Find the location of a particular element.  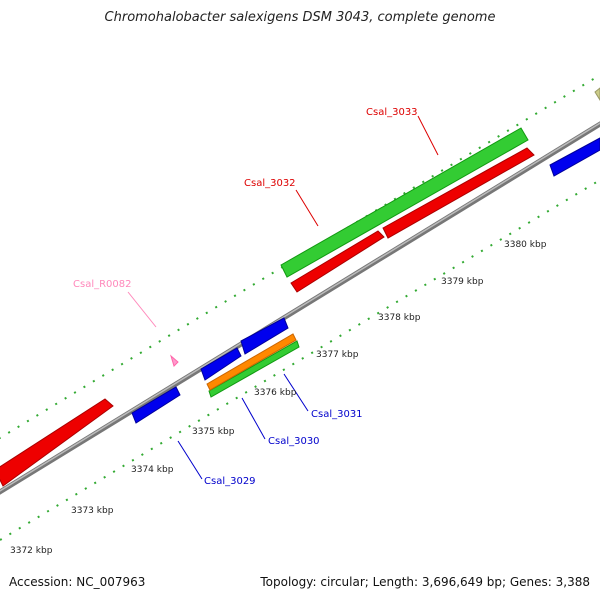

gene-label-csal-3033: Csal_3033 is located at coordinates (392, 112).